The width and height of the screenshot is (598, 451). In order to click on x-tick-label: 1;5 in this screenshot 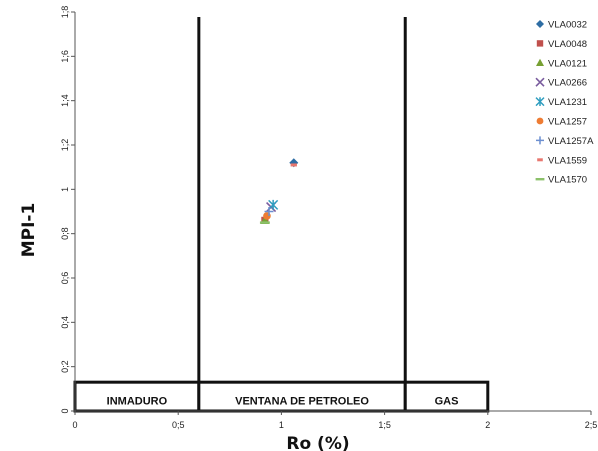, I will do `click(384, 425)`.